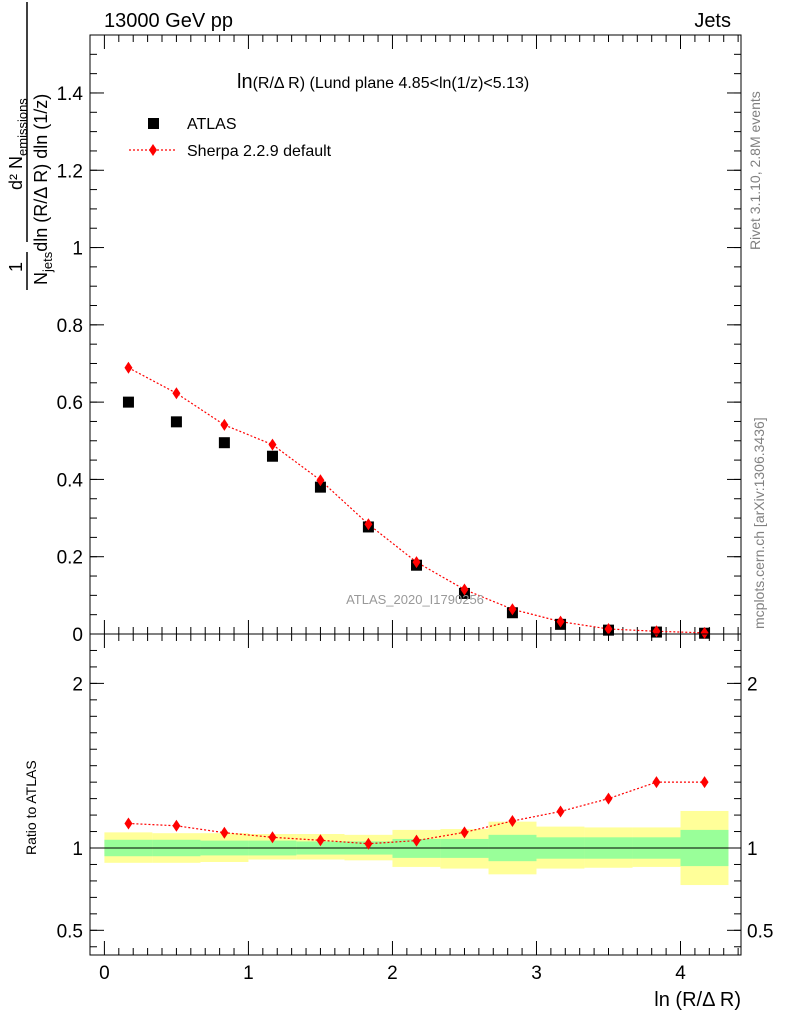 Image resolution: width=786 pixels, height=1024 pixels. Describe the element at coordinates (70, 931) in the screenshot. I see `ratio-y-tick-label: 0.5` at that location.